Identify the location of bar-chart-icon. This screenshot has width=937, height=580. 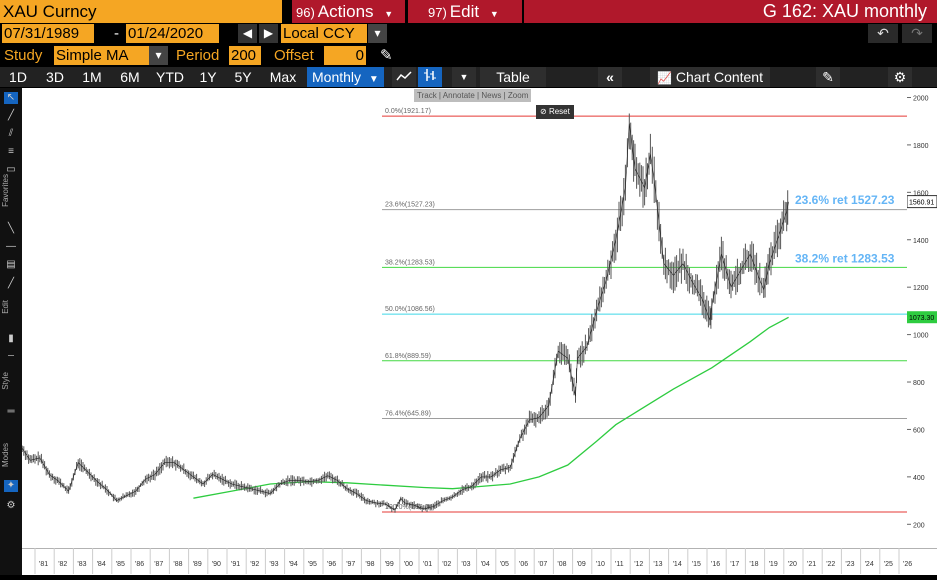
(430, 77).